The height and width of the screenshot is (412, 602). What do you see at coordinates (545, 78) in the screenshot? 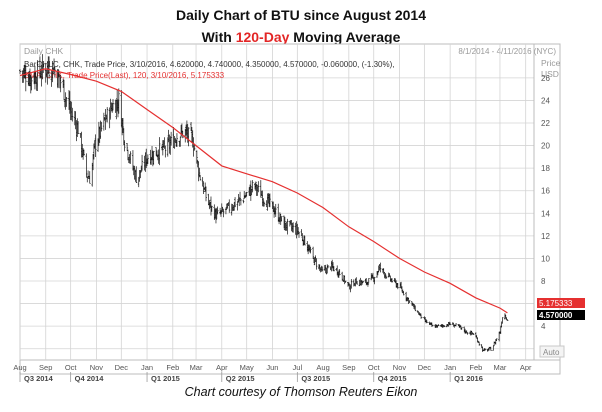
I see `y-tick-label: 26` at bounding box center [545, 78].